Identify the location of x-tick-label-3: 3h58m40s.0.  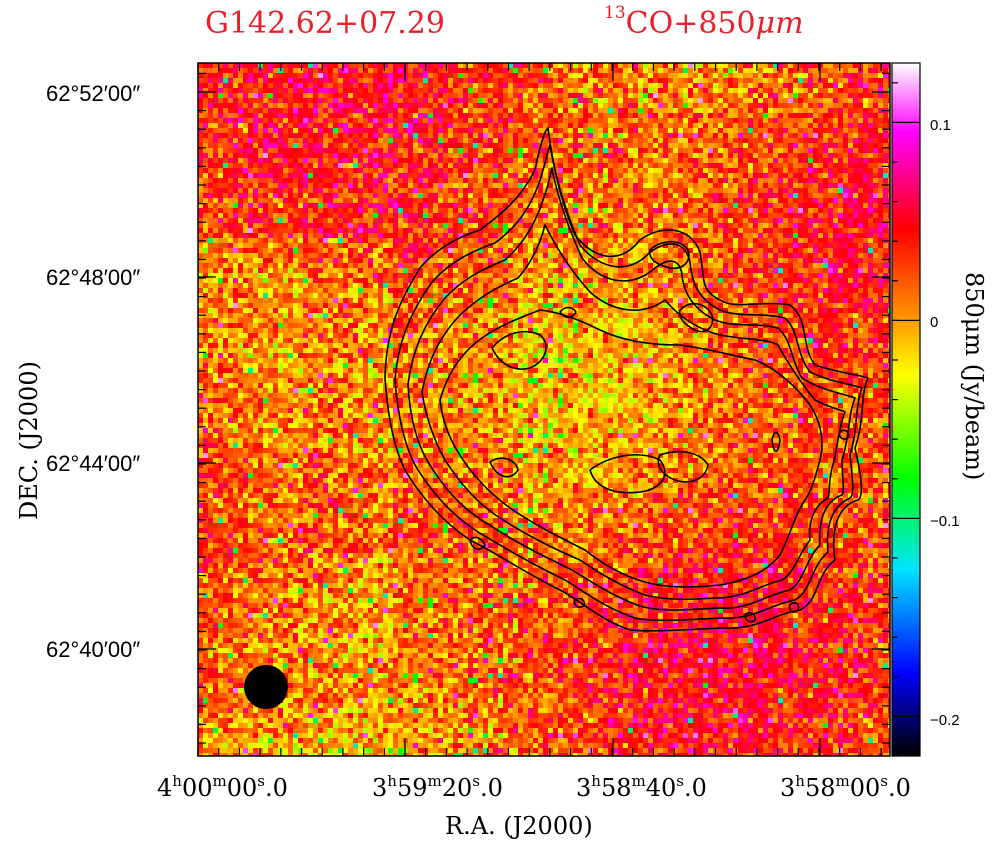
(641, 788).